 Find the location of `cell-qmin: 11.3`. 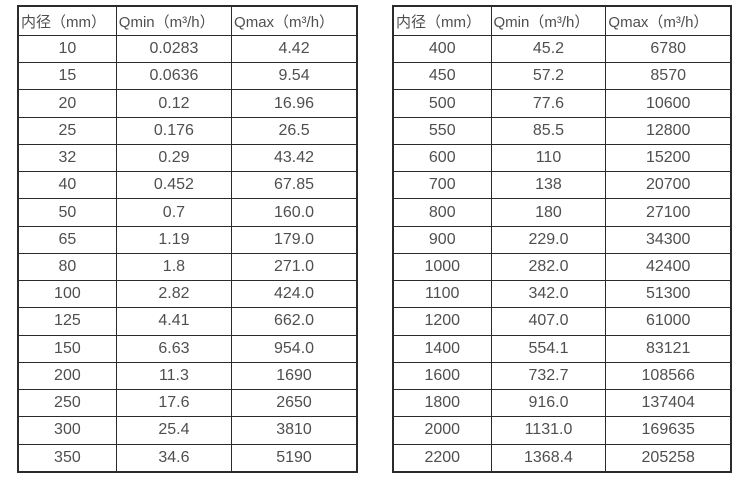

cell-qmin: 11.3 is located at coordinates (174, 376).